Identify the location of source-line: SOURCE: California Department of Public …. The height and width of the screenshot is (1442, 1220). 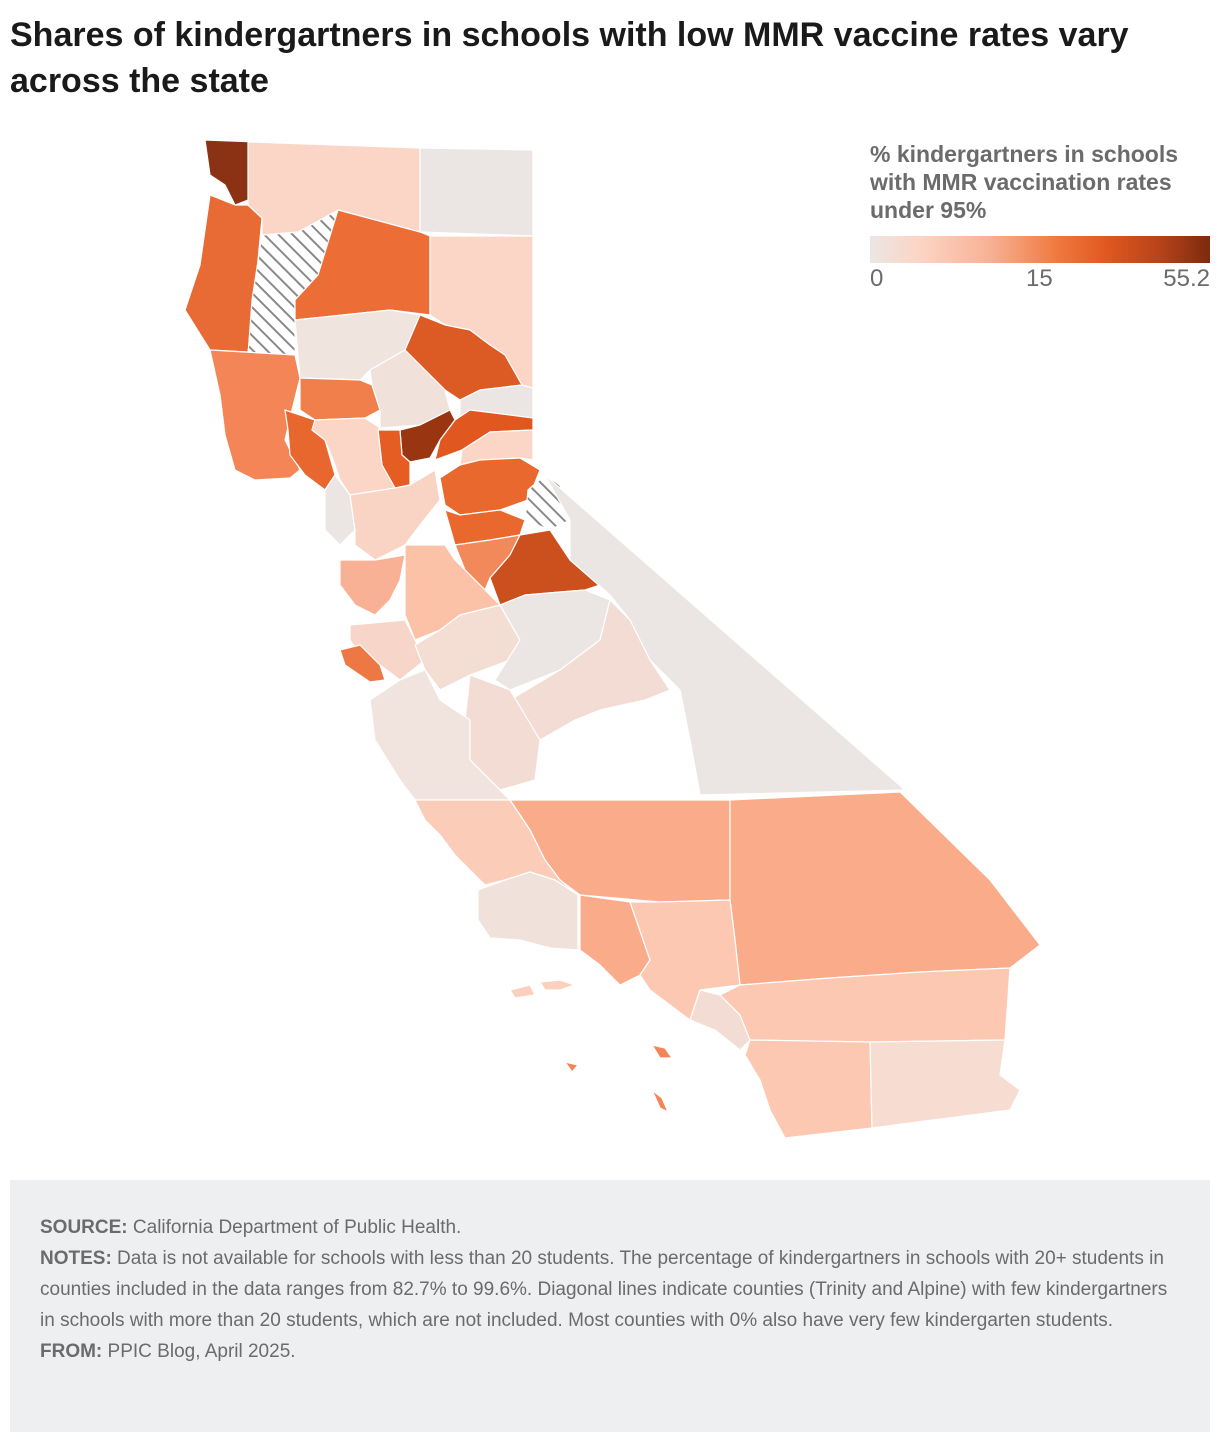
(610, 1227).